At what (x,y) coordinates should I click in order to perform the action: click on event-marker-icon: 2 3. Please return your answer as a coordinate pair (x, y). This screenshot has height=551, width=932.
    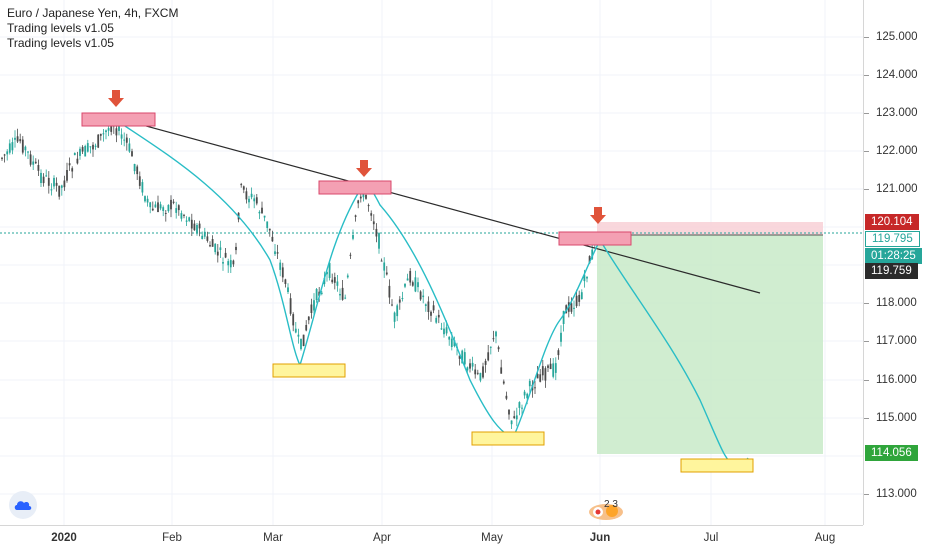
    Looking at the image, I should click on (606, 510).